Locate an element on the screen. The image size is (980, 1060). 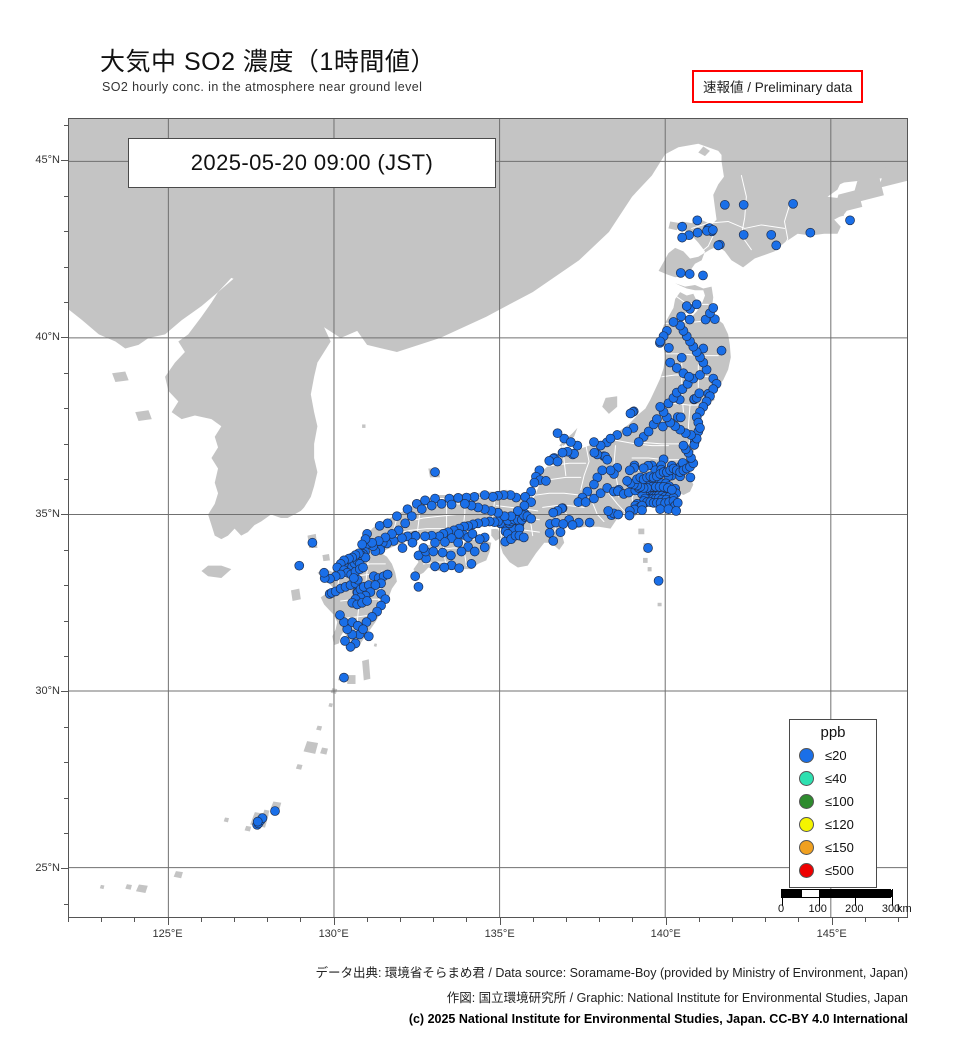
legend-entry: ≤500 is located at coordinates (833, 870).